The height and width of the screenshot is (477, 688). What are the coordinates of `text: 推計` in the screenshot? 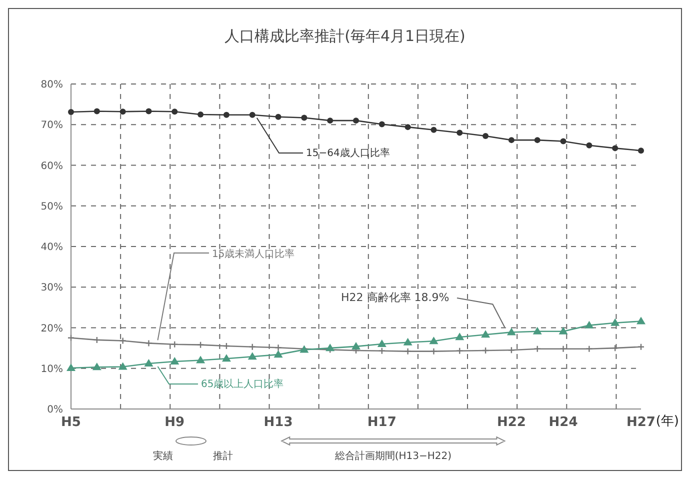 It's located at (223, 456).